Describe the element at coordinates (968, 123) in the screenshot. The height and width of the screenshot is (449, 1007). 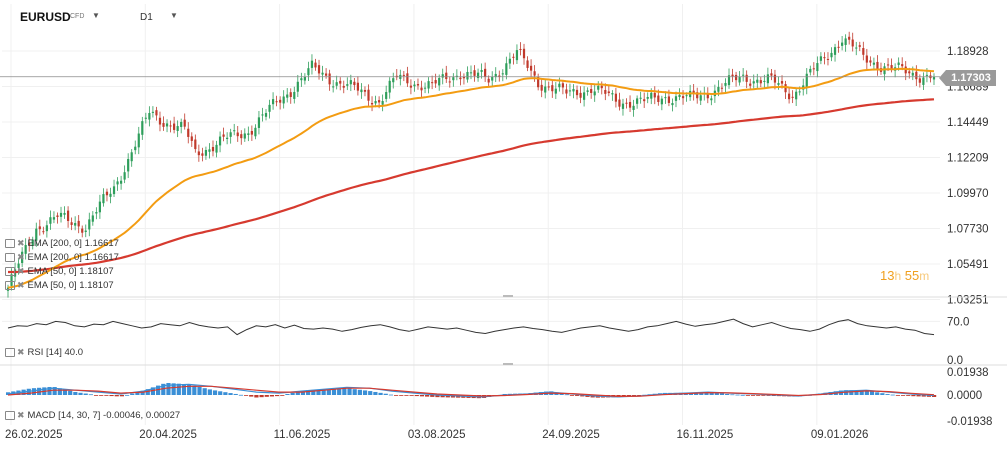
I see `y-tick-label: 1.14449` at that location.